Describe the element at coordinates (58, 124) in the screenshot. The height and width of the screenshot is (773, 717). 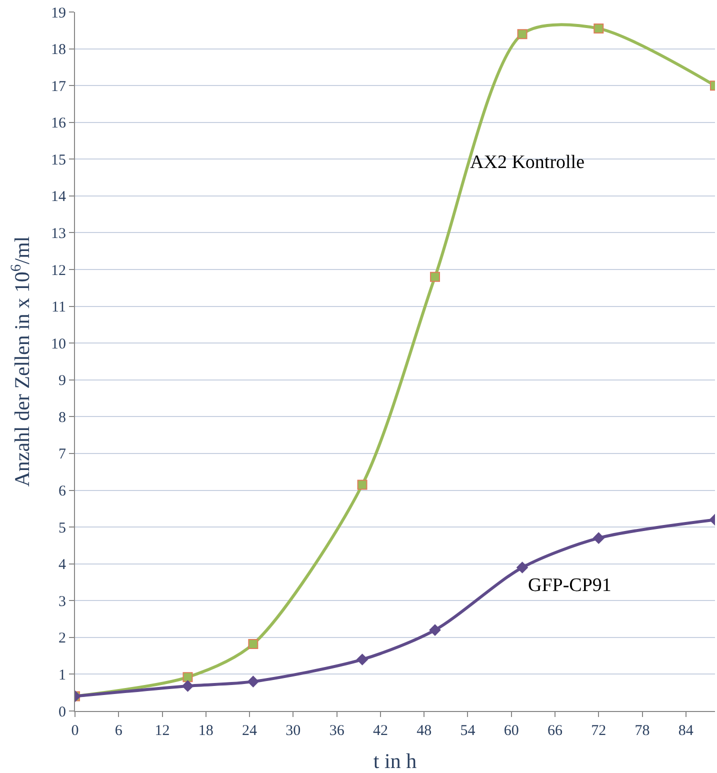
I see `y-tick-label: 16` at that location.